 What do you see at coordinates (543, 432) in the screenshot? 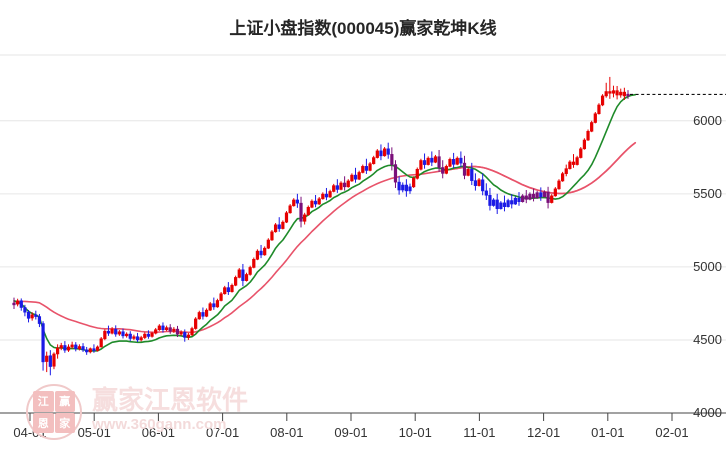
I see `x-axis-tick-label: 12-01` at bounding box center [543, 432].